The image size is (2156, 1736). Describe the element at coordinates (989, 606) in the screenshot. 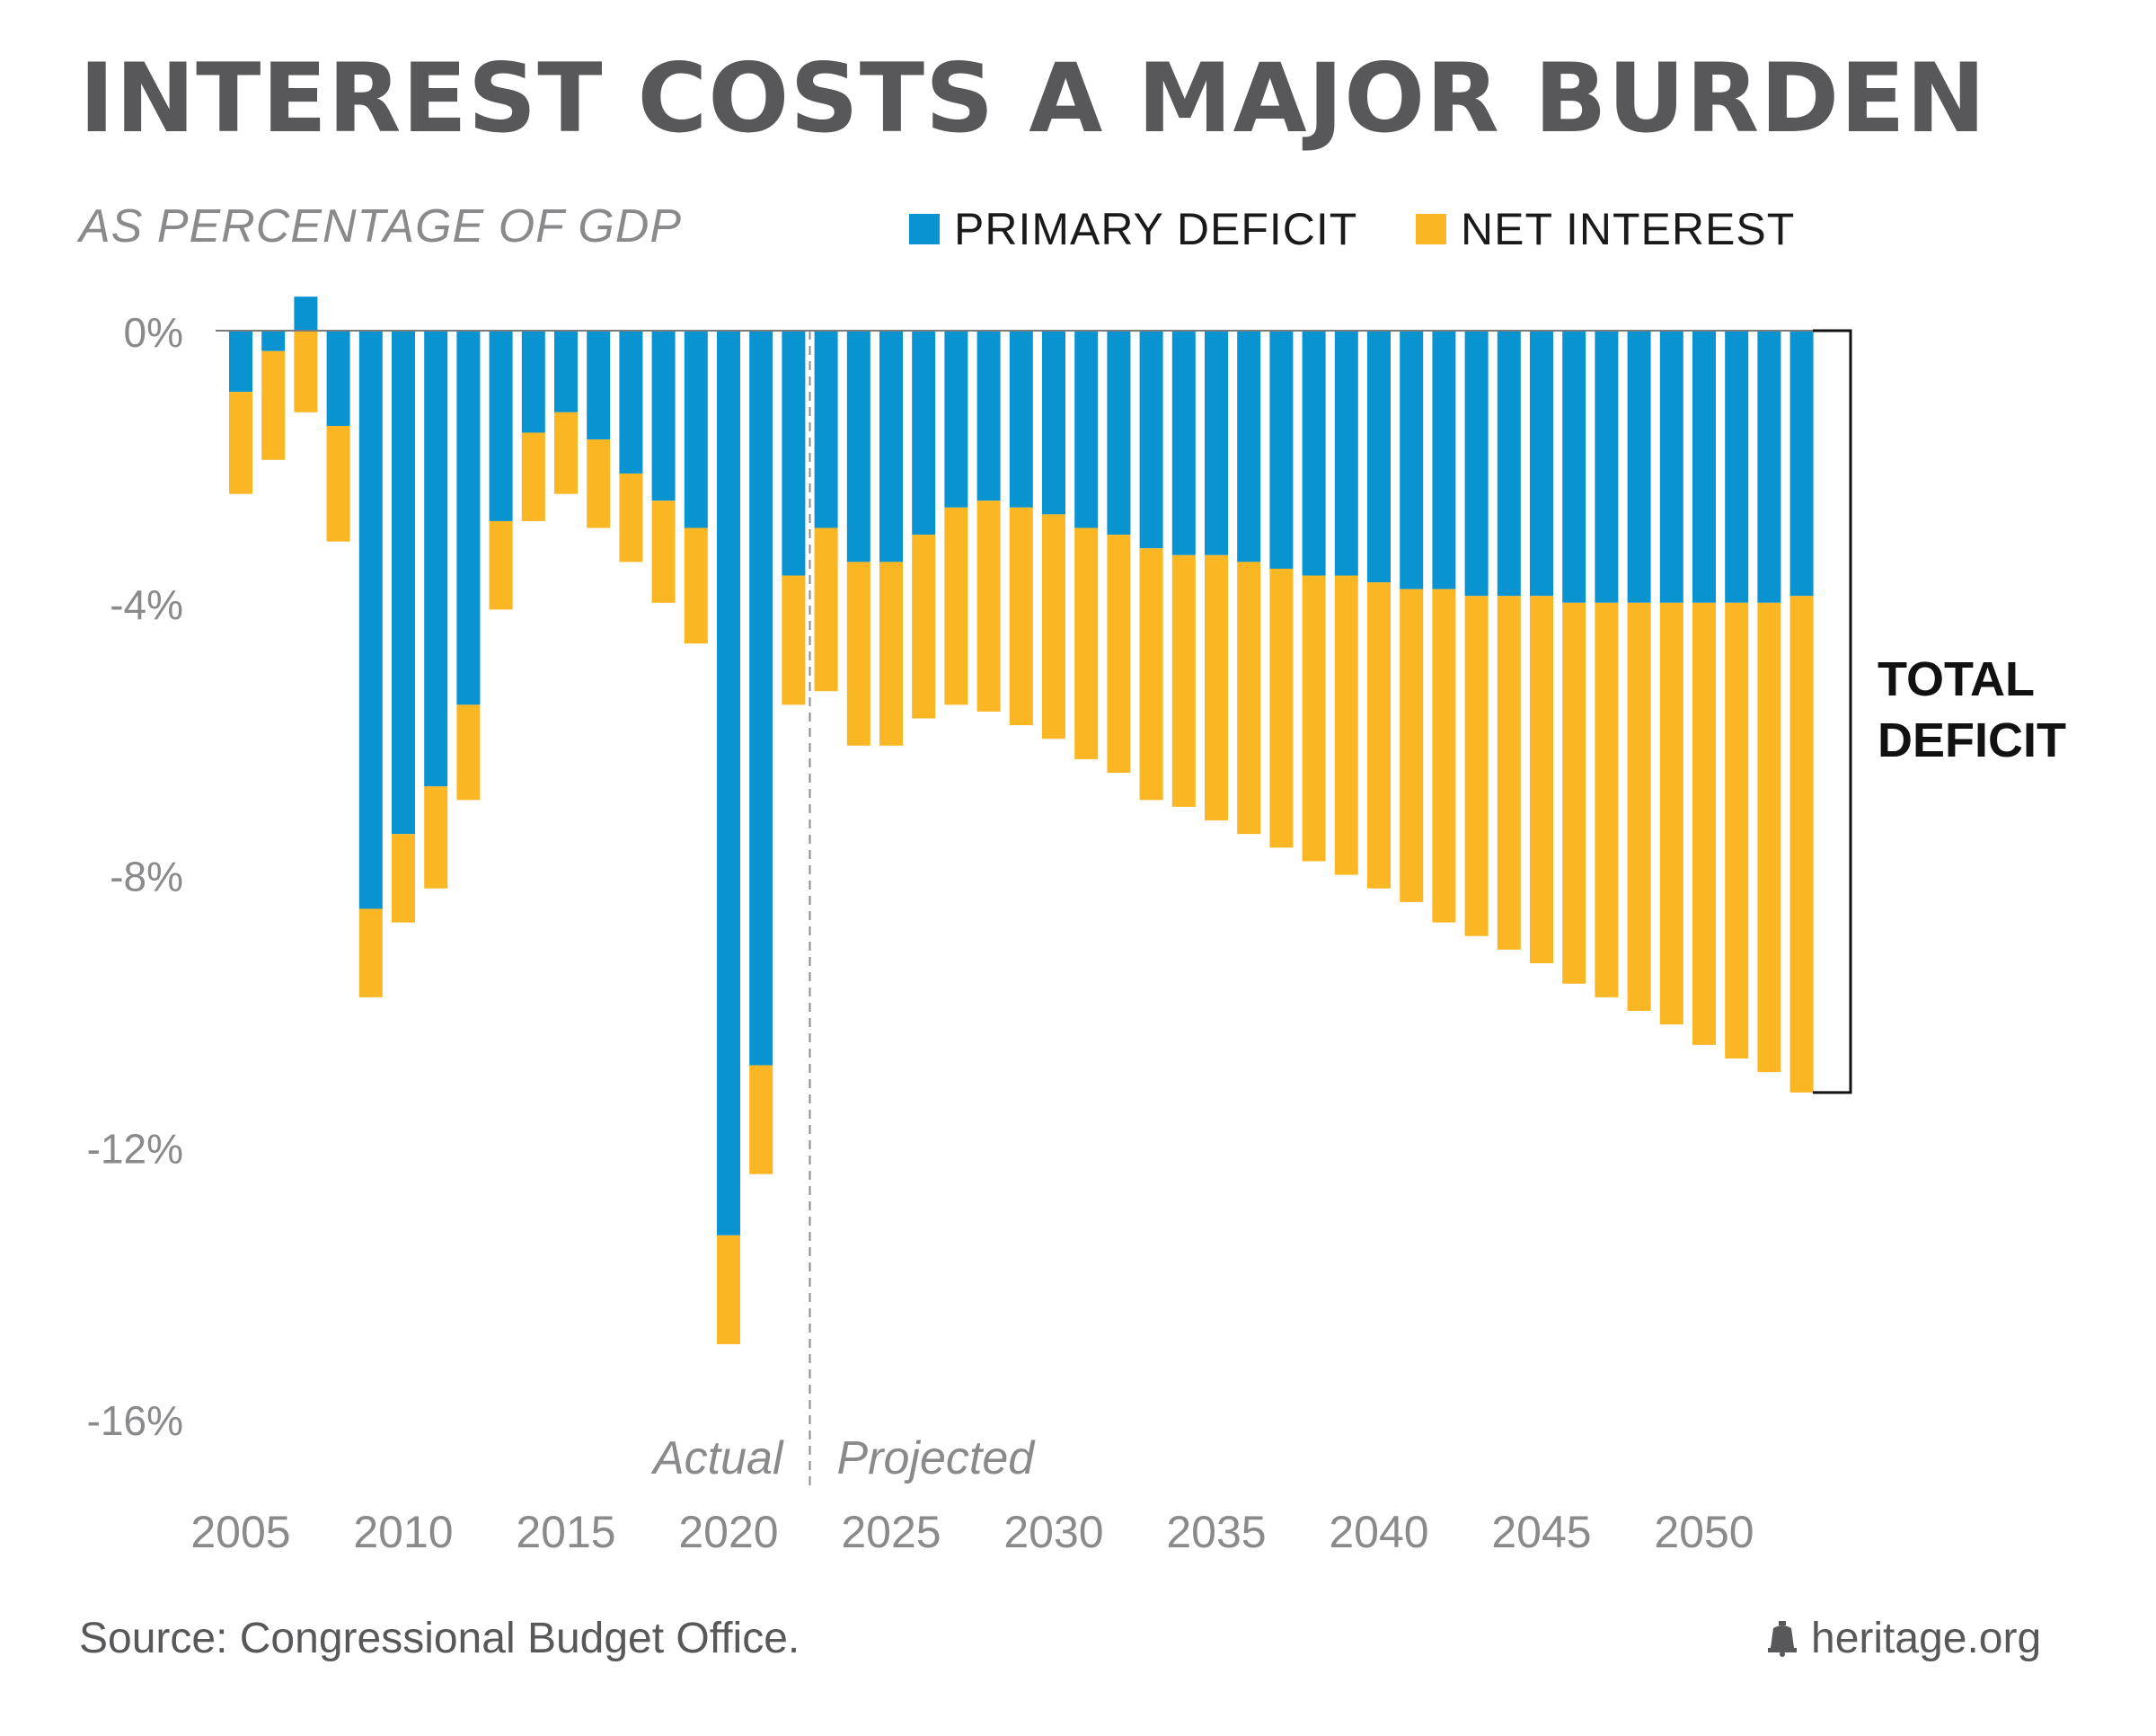

I see `bar-interest-2028` at that location.